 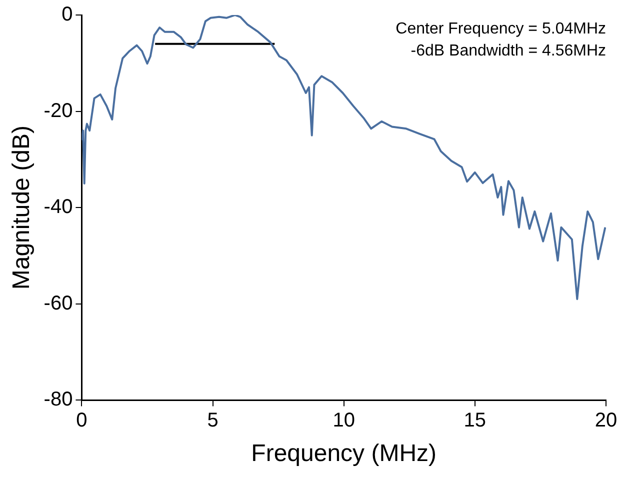 What do you see at coordinates (501, 29) in the screenshot?
I see `annotation: Center Frequency = 5.04MHz` at bounding box center [501, 29].